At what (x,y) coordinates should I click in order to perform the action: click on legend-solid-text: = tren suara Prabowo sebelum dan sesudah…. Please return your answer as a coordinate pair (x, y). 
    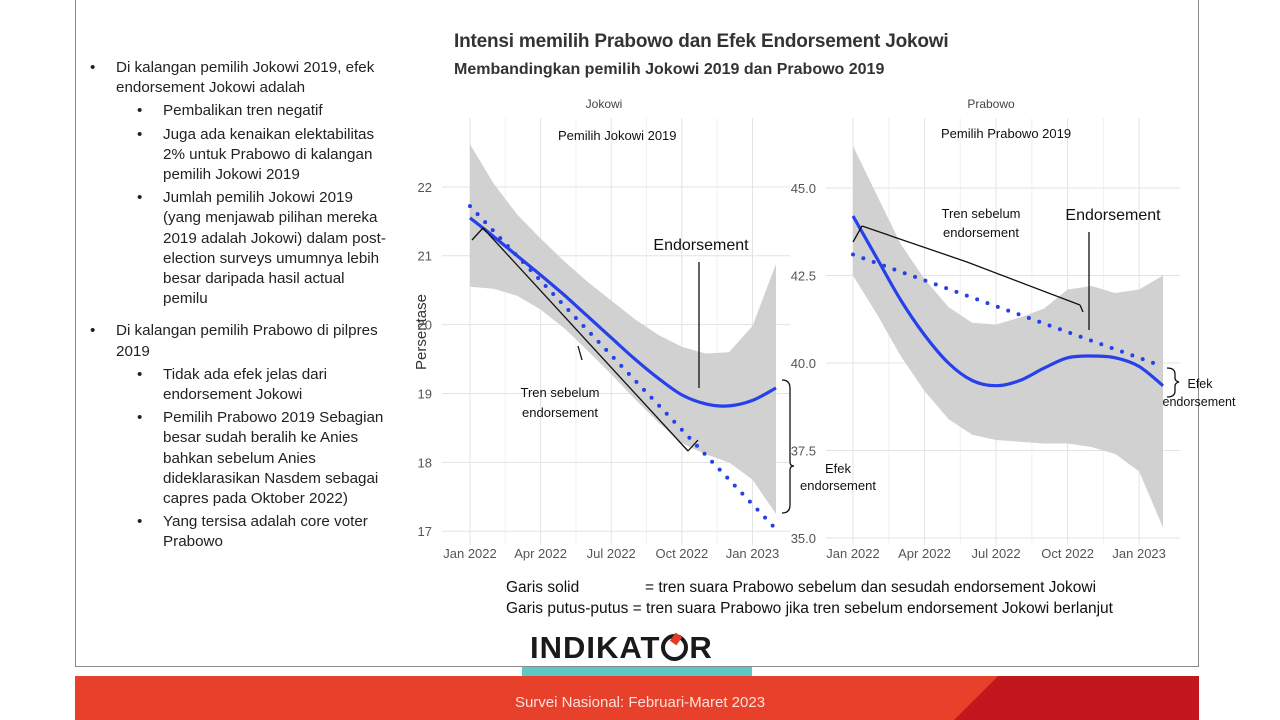
    Looking at the image, I should click on (871, 587).